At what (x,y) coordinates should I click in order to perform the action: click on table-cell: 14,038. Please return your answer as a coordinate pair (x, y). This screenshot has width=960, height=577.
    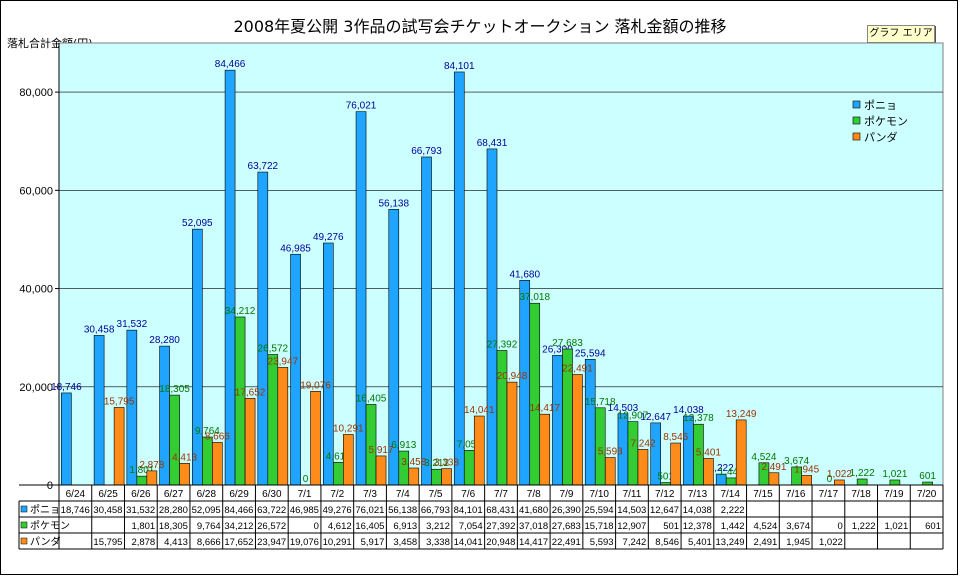
    Looking at the image, I should click on (697, 510).